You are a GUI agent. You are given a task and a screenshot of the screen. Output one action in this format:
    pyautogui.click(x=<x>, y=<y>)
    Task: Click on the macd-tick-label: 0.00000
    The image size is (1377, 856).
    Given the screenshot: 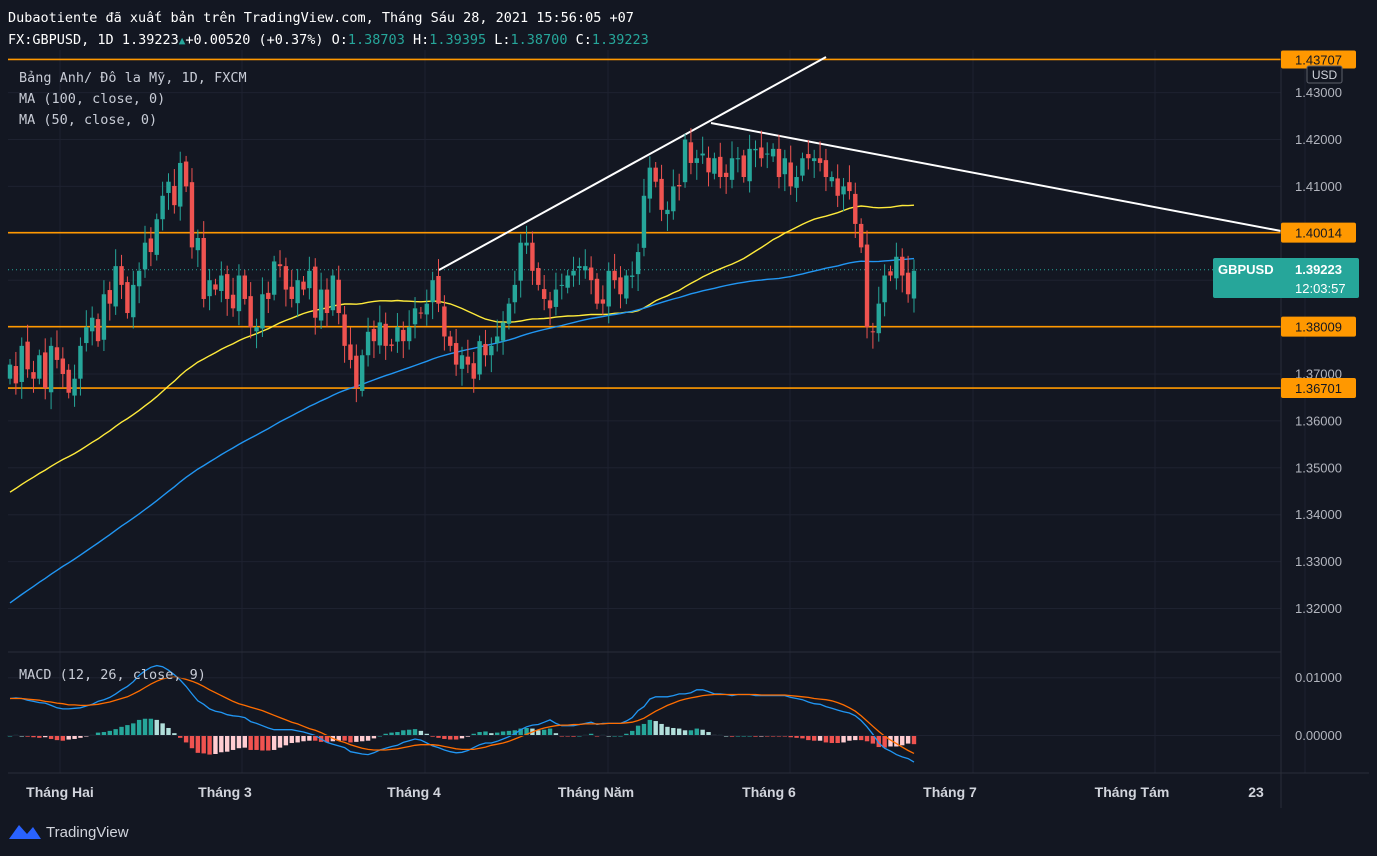 What is the action you would take?
    pyautogui.click(x=1318, y=735)
    